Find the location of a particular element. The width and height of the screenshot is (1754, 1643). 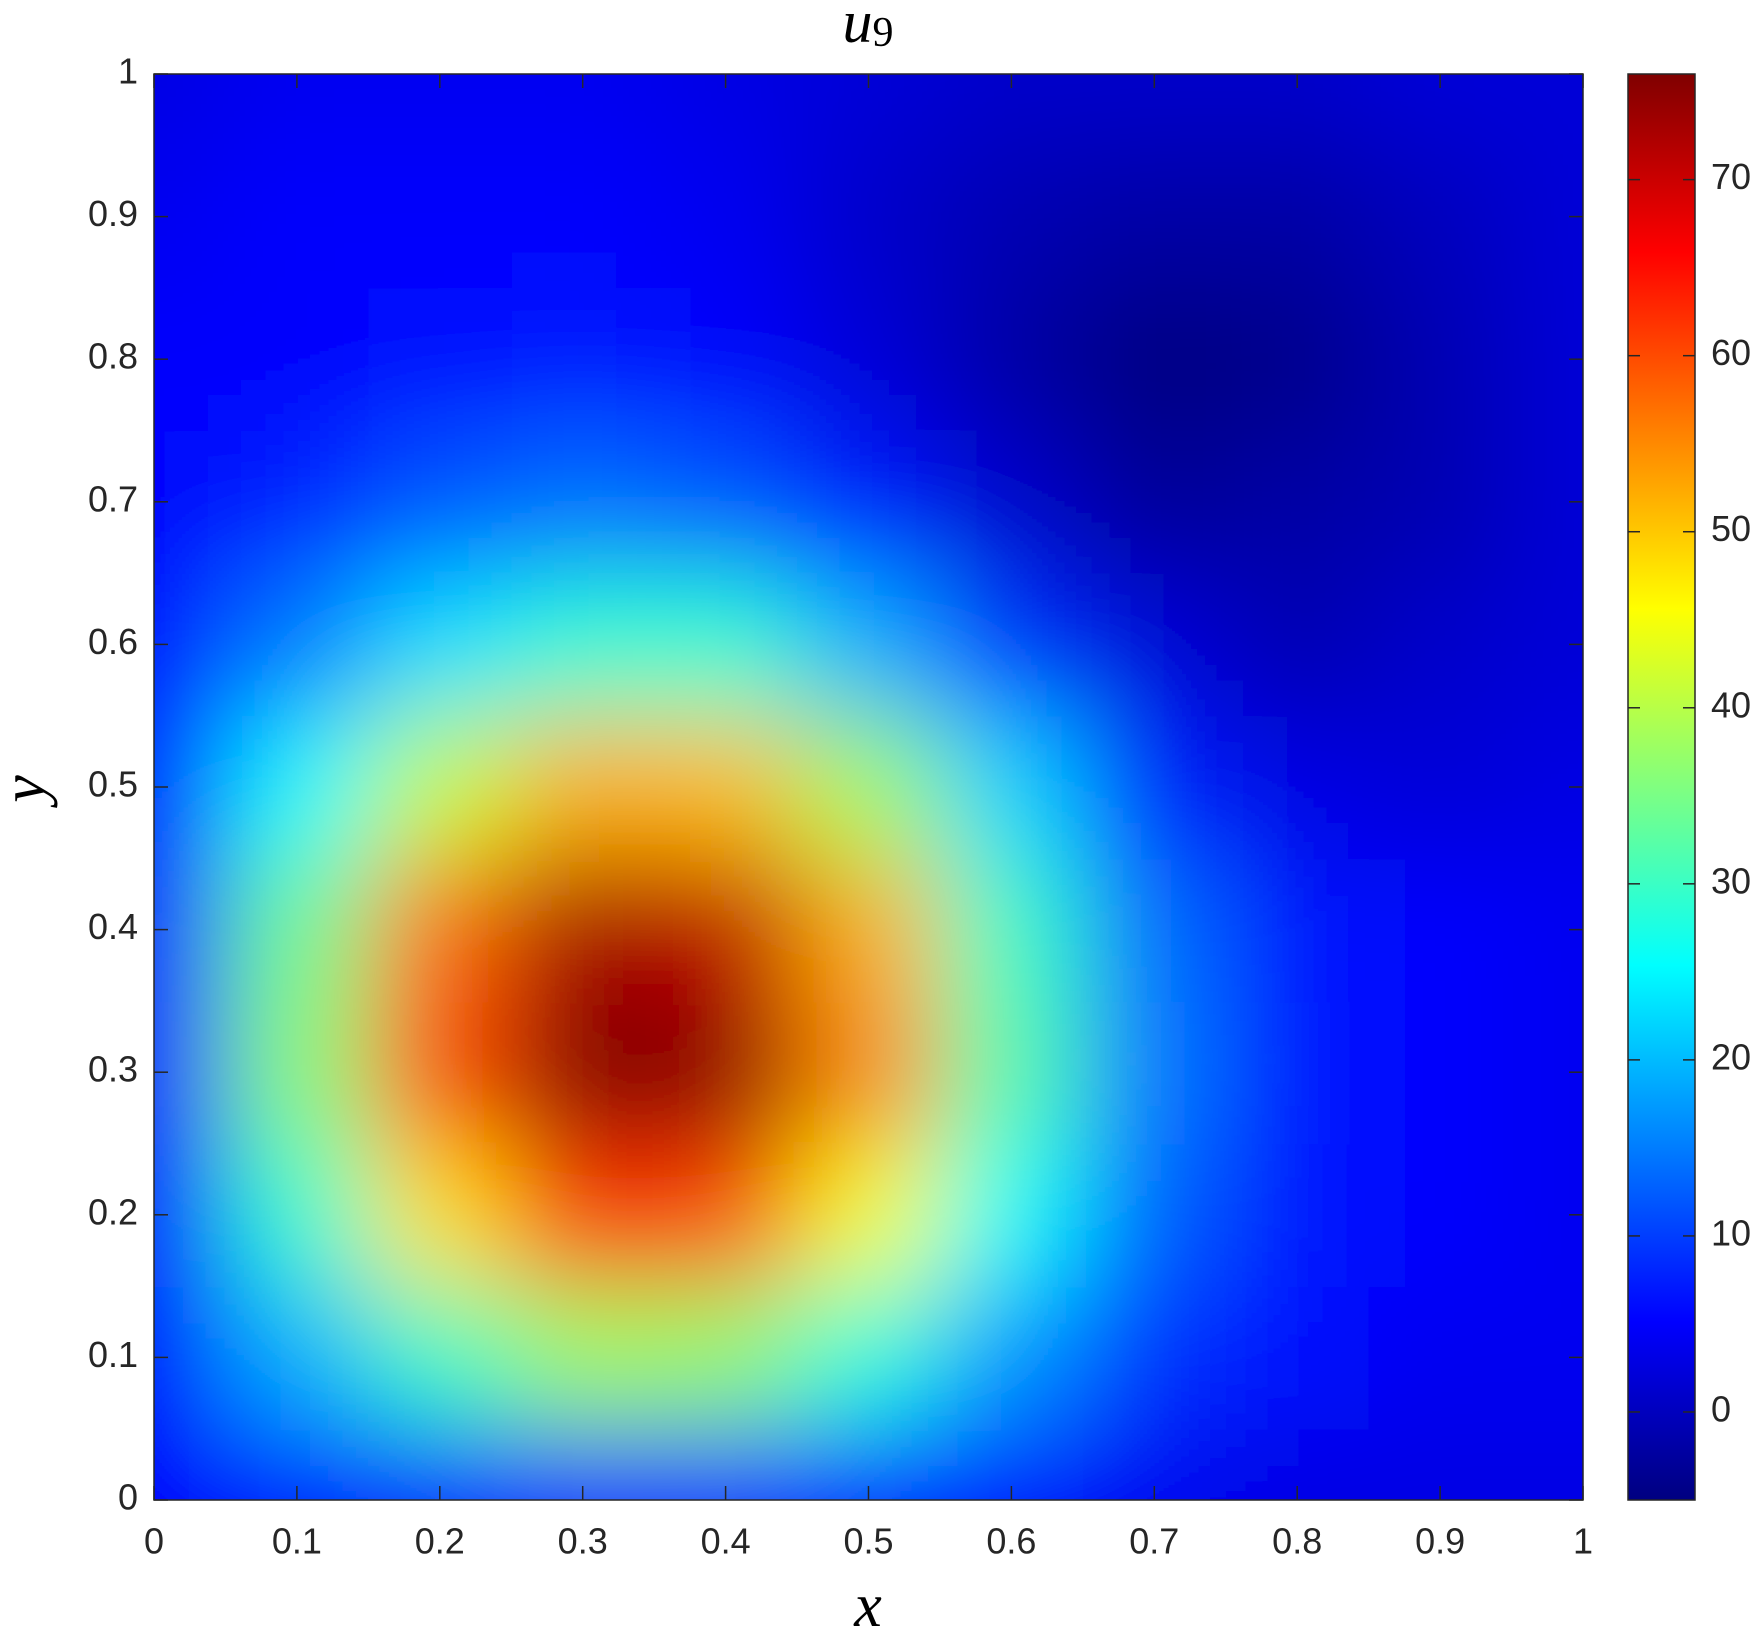

chart-title: u9 is located at coordinates (868, 28).